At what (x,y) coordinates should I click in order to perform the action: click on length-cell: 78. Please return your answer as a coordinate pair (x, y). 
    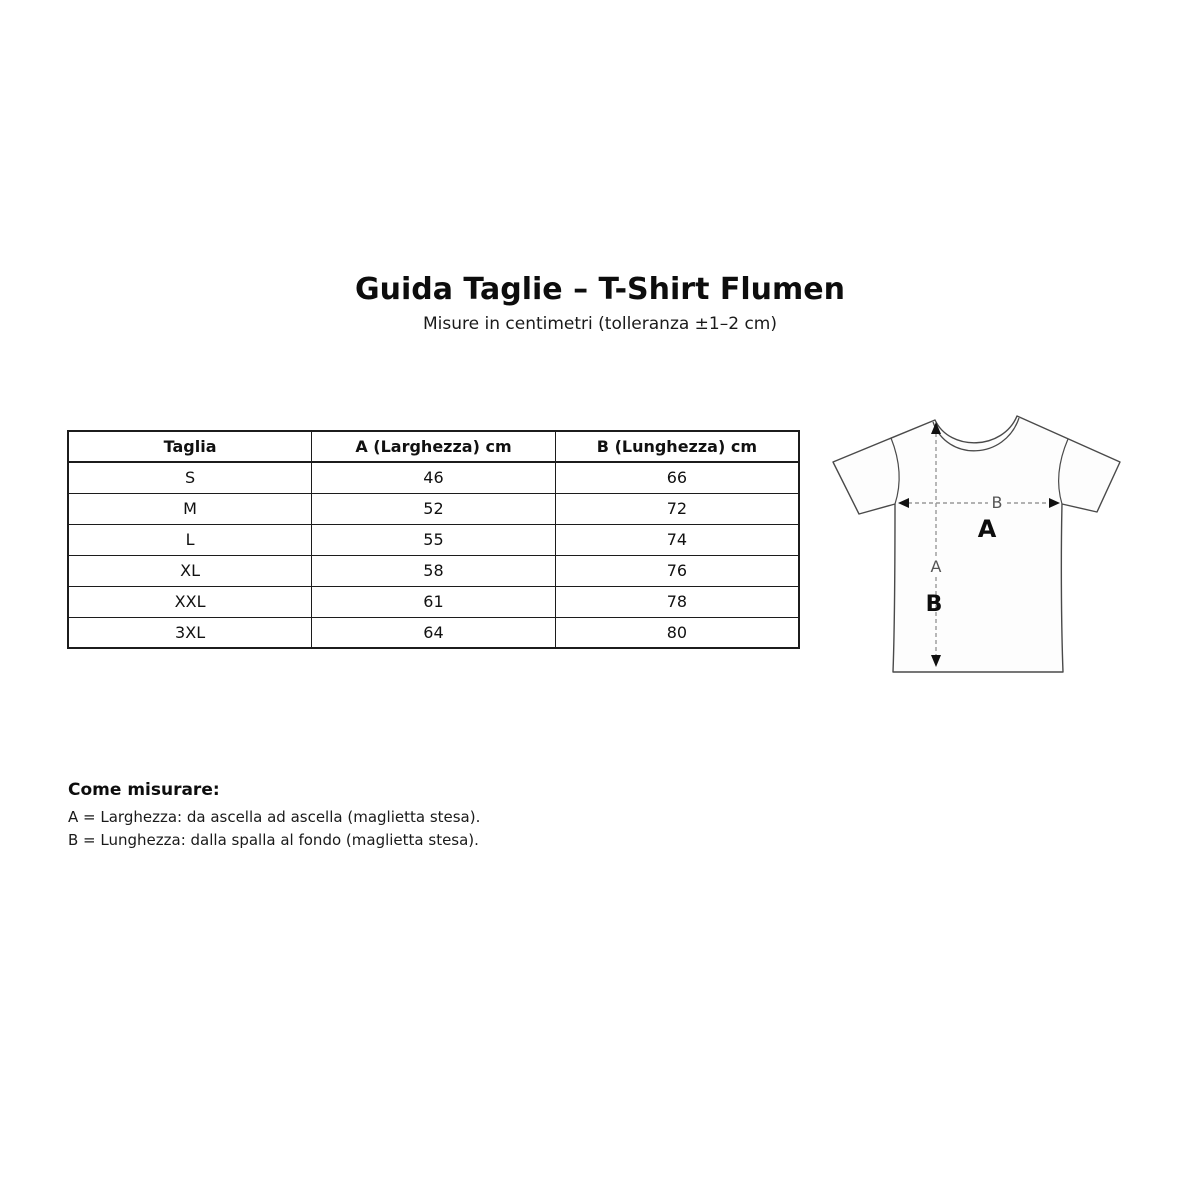
    Looking at the image, I should click on (677, 601).